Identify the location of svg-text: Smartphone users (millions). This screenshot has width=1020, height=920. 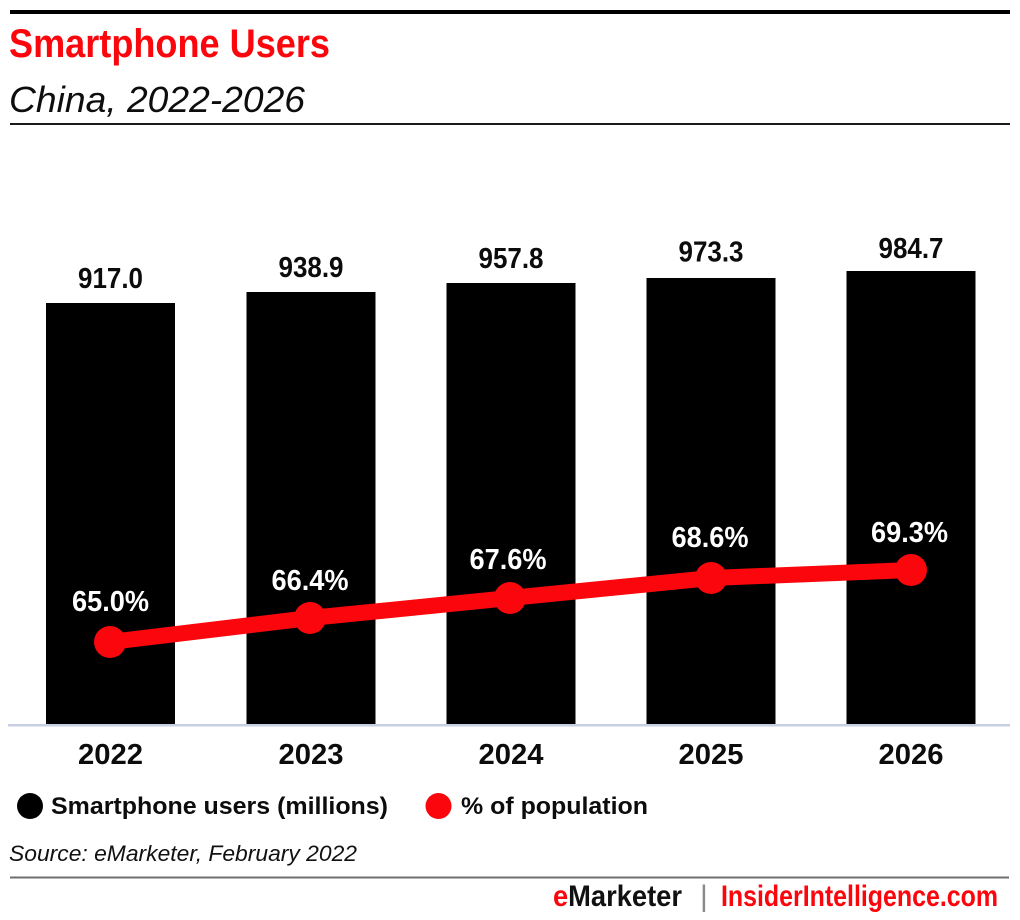
(219, 806).